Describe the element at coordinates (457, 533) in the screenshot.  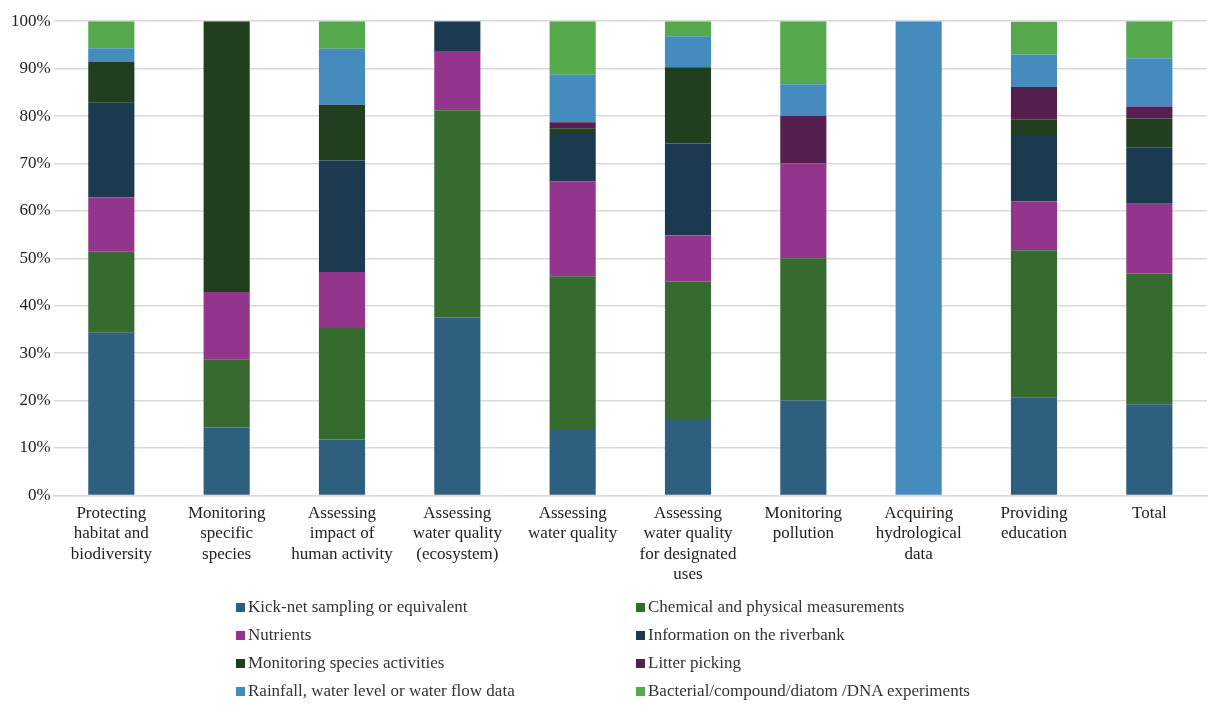
I see `x-tick-label: Assessing water quality (ecosystem)` at that location.